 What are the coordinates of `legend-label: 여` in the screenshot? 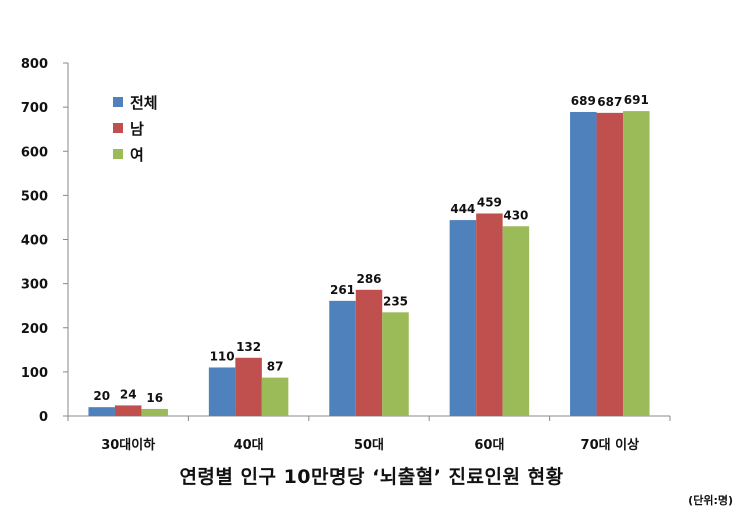 It's located at (137, 155).